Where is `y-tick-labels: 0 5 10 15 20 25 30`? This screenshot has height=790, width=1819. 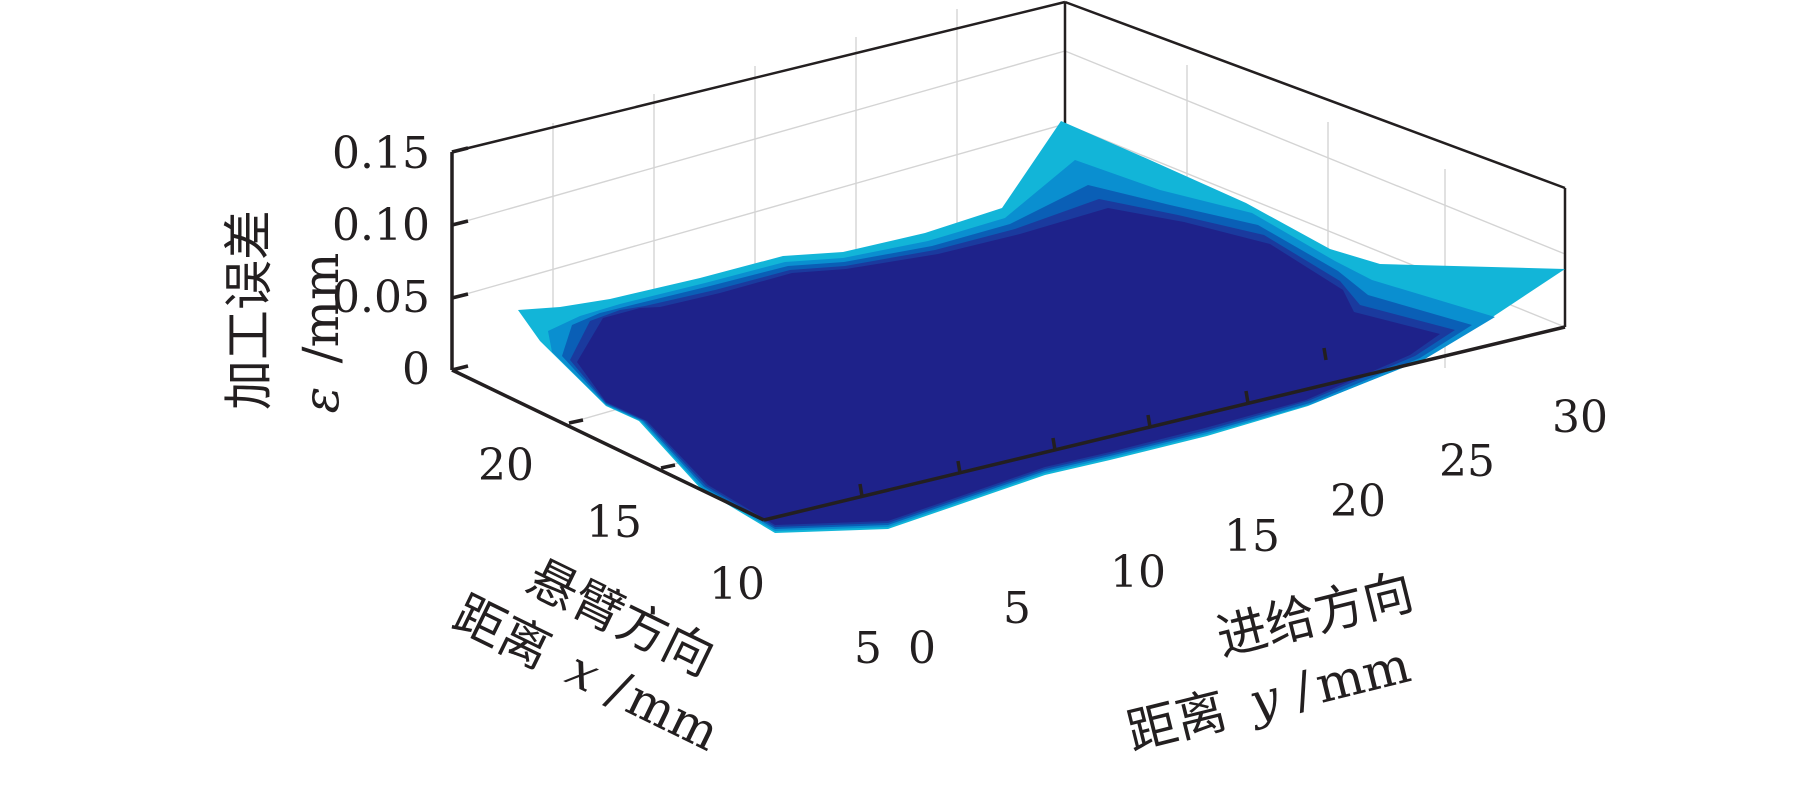
y-tick-labels: 0 5 10 15 20 25 30 is located at coordinates (1258, 533).